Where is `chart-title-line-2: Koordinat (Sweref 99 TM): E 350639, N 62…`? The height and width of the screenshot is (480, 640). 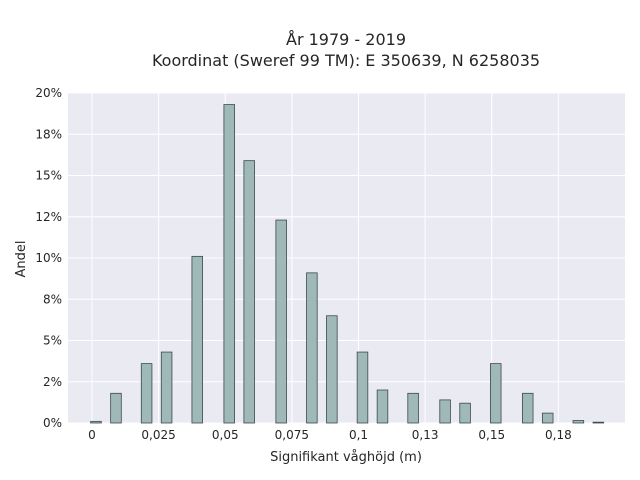 chart-title-line-2: Koordinat (Sweref 99 TM): E 350639, N 62… is located at coordinates (346, 60).